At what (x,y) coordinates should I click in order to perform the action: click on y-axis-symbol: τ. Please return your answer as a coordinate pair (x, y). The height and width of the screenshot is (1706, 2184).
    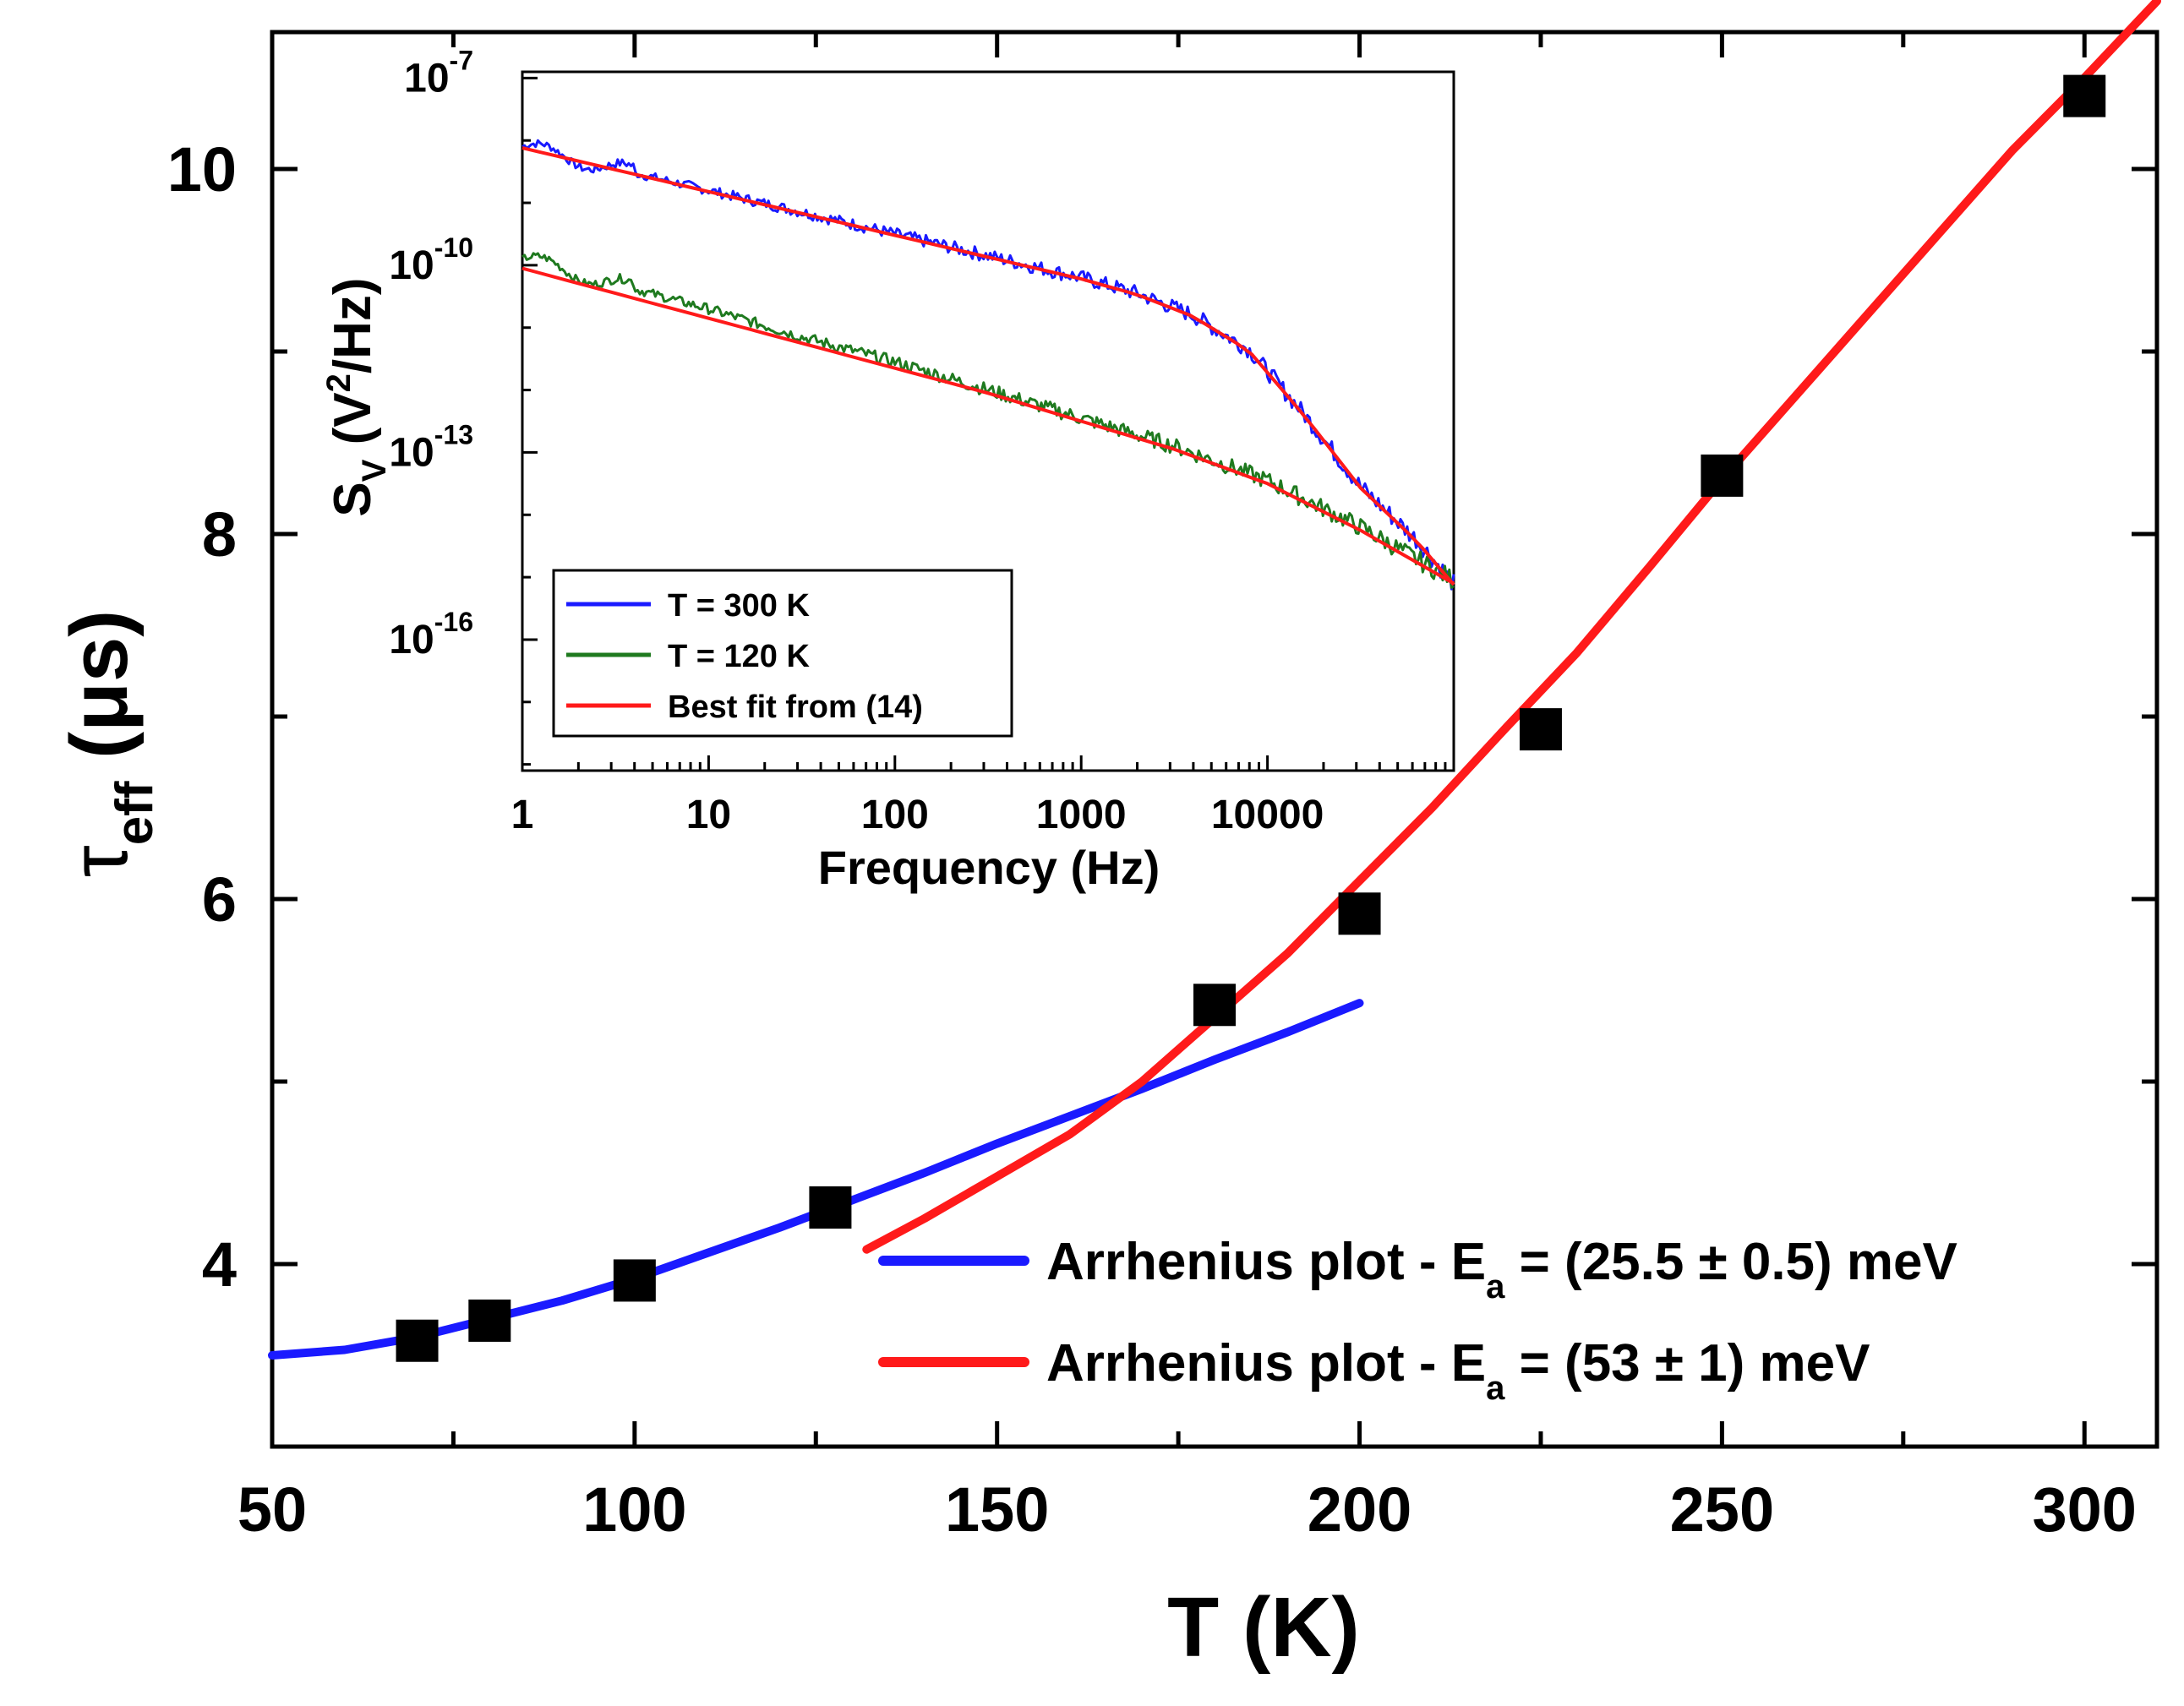
    Looking at the image, I should click on (99, 861).